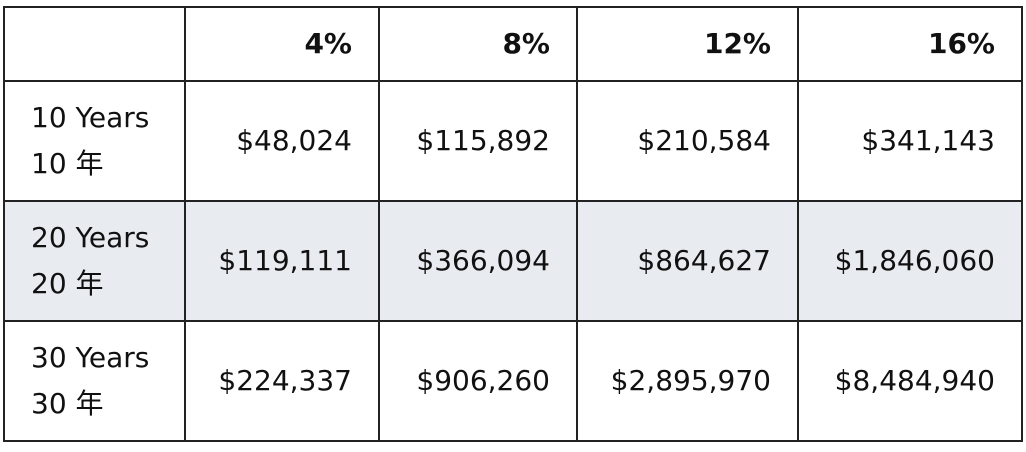 This screenshot has width=1026, height=452. Describe the element at coordinates (687, 261) in the screenshot. I see `table-cell: $864,627` at that location.